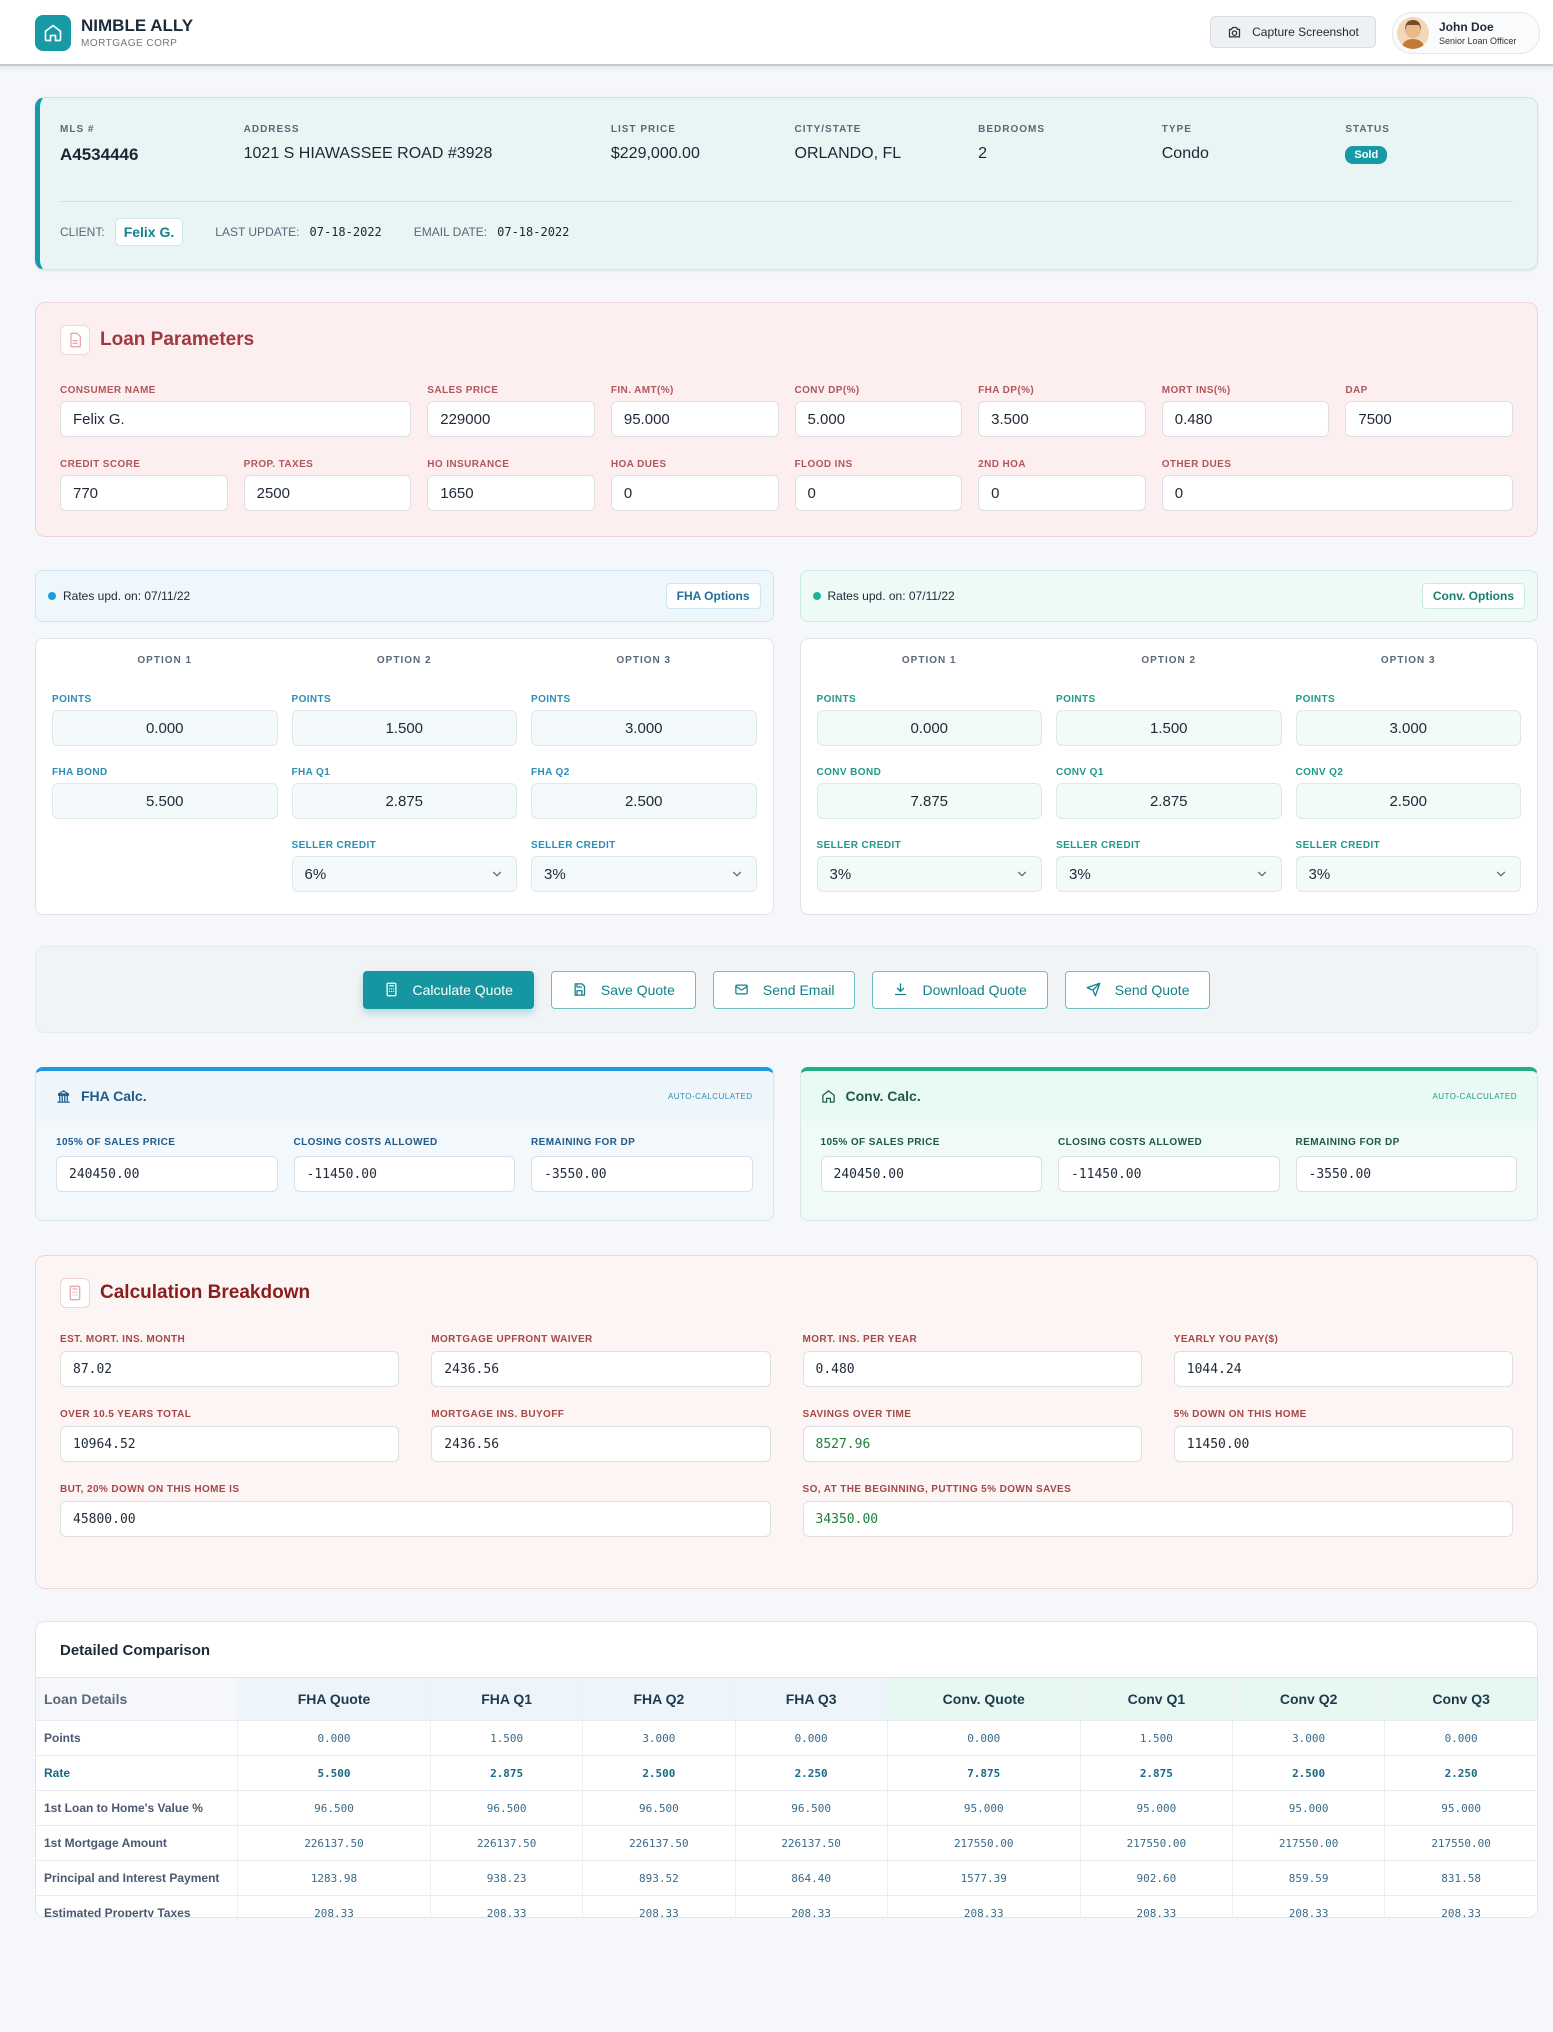  What do you see at coordinates (1137, 989) in the screenshot?
I see `action-button: Send Quote` at bounding box center [1137, 989].